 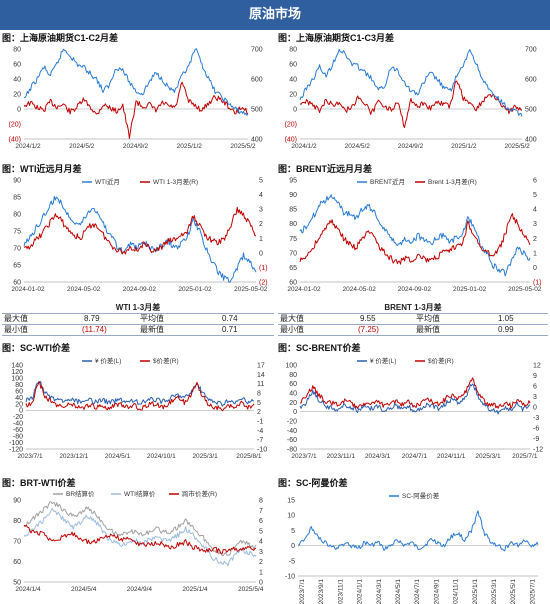 What do you see at coordinates (140, 493) in the screenshot?
I see `legend-label: WTI结算价` at bounding box center [140, 493].